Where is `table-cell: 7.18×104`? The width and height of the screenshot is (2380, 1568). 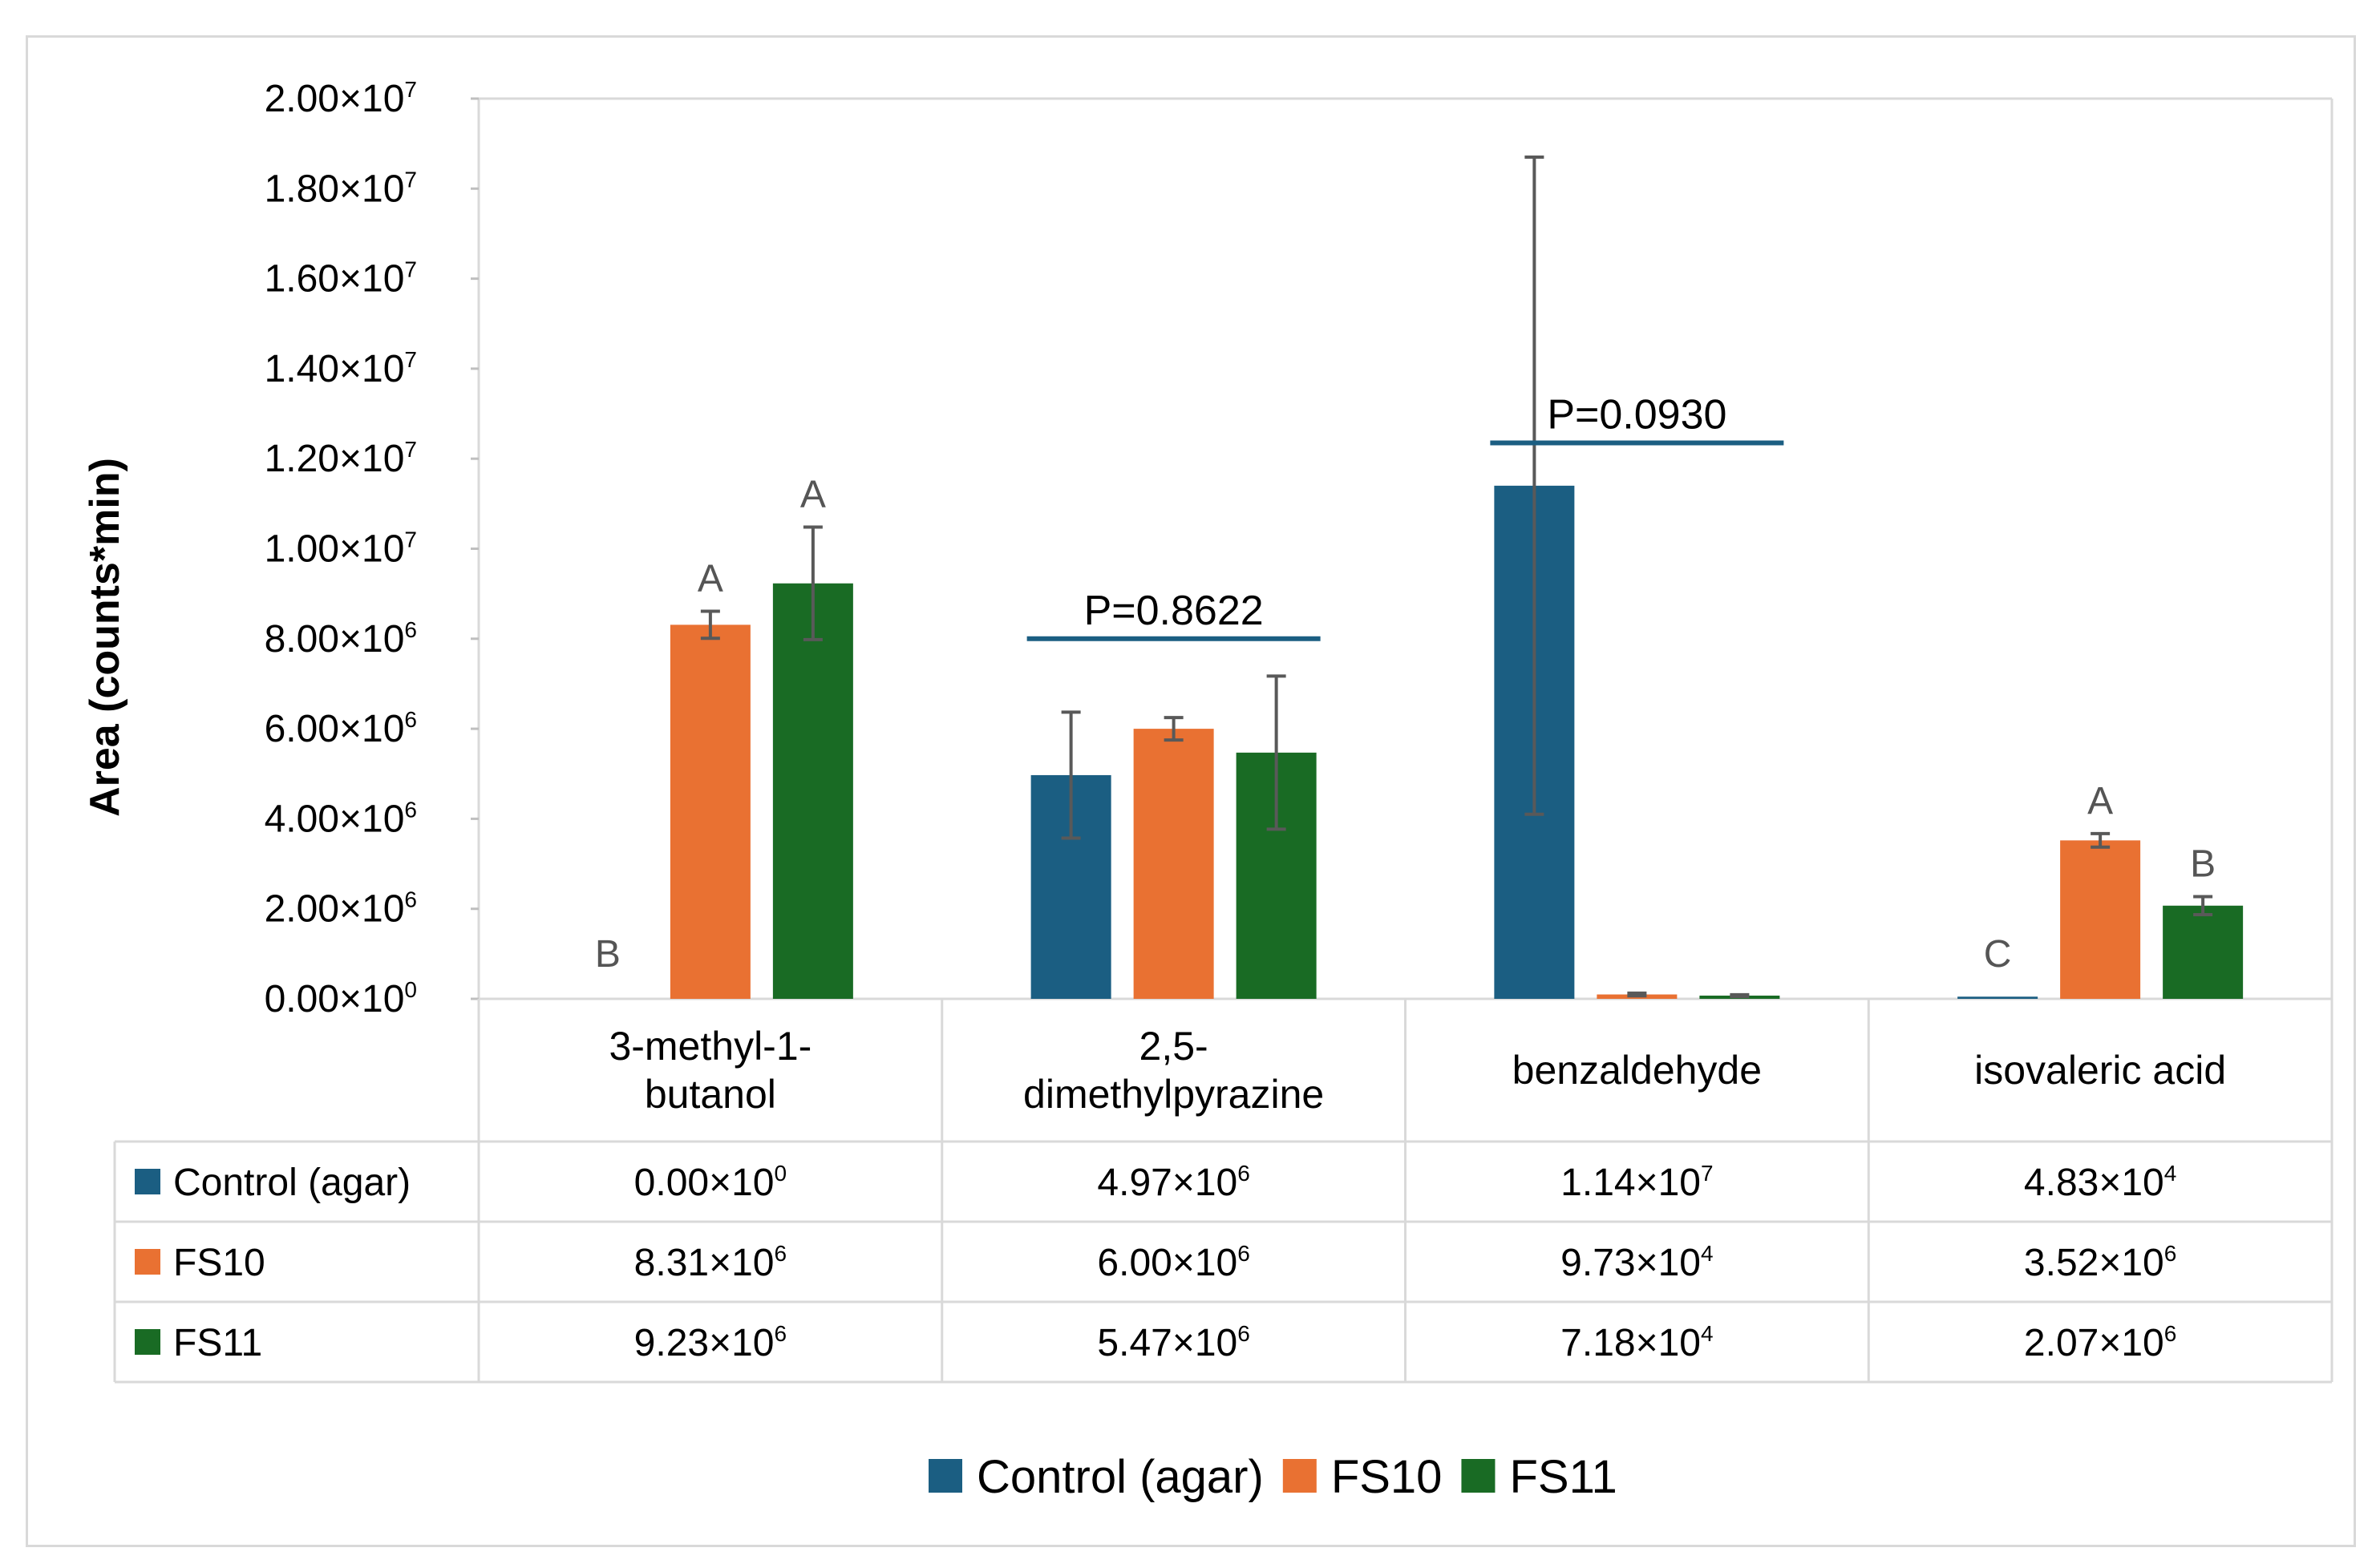
table-cell: 7.18×104 is located at coordinates (1636, 1342).